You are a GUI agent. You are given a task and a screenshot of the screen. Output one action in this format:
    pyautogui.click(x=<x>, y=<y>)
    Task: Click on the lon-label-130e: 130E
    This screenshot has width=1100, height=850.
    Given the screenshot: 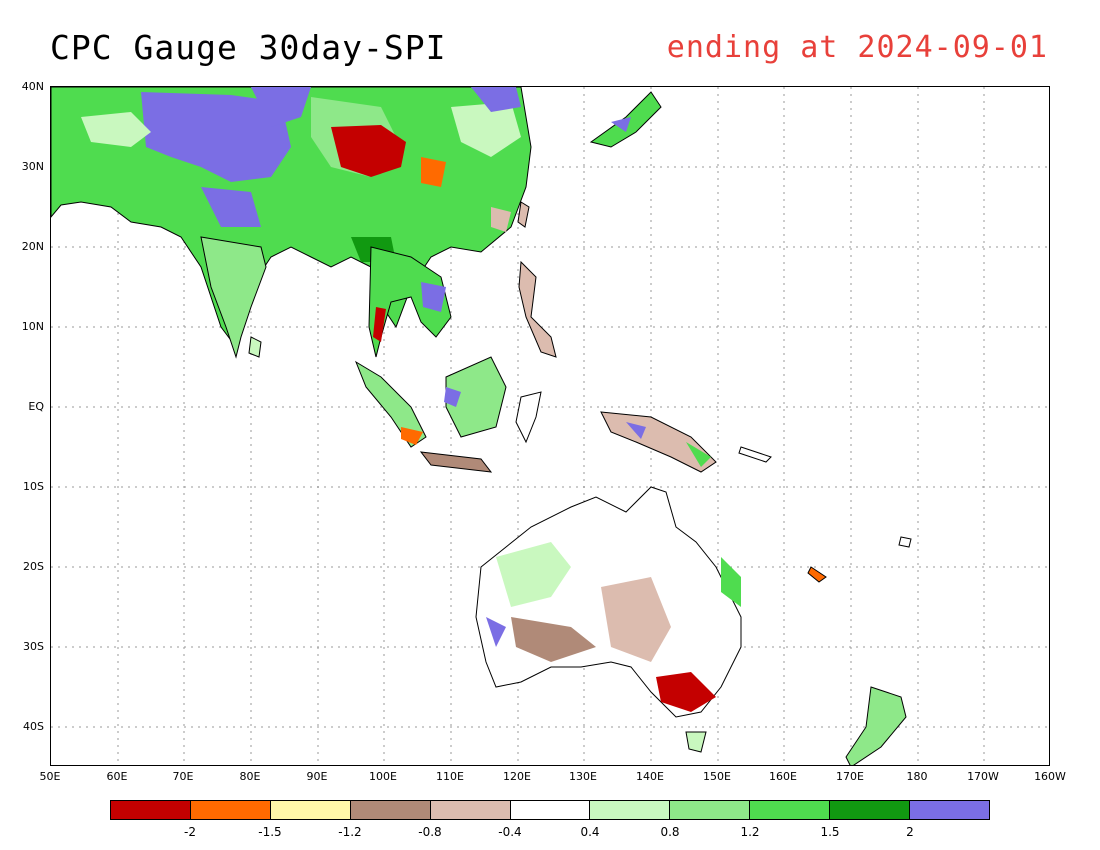 What is the action you would take?
    pyautogui.click(x=583, y=776)
    